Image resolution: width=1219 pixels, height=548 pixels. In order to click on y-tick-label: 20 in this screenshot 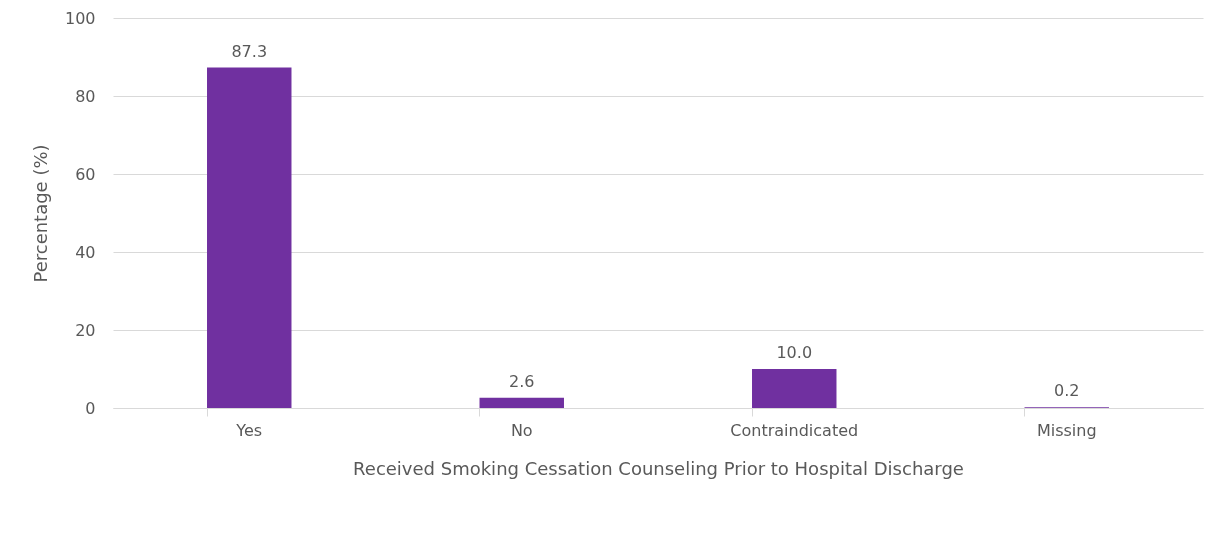, I will do `click(85, 330)`.